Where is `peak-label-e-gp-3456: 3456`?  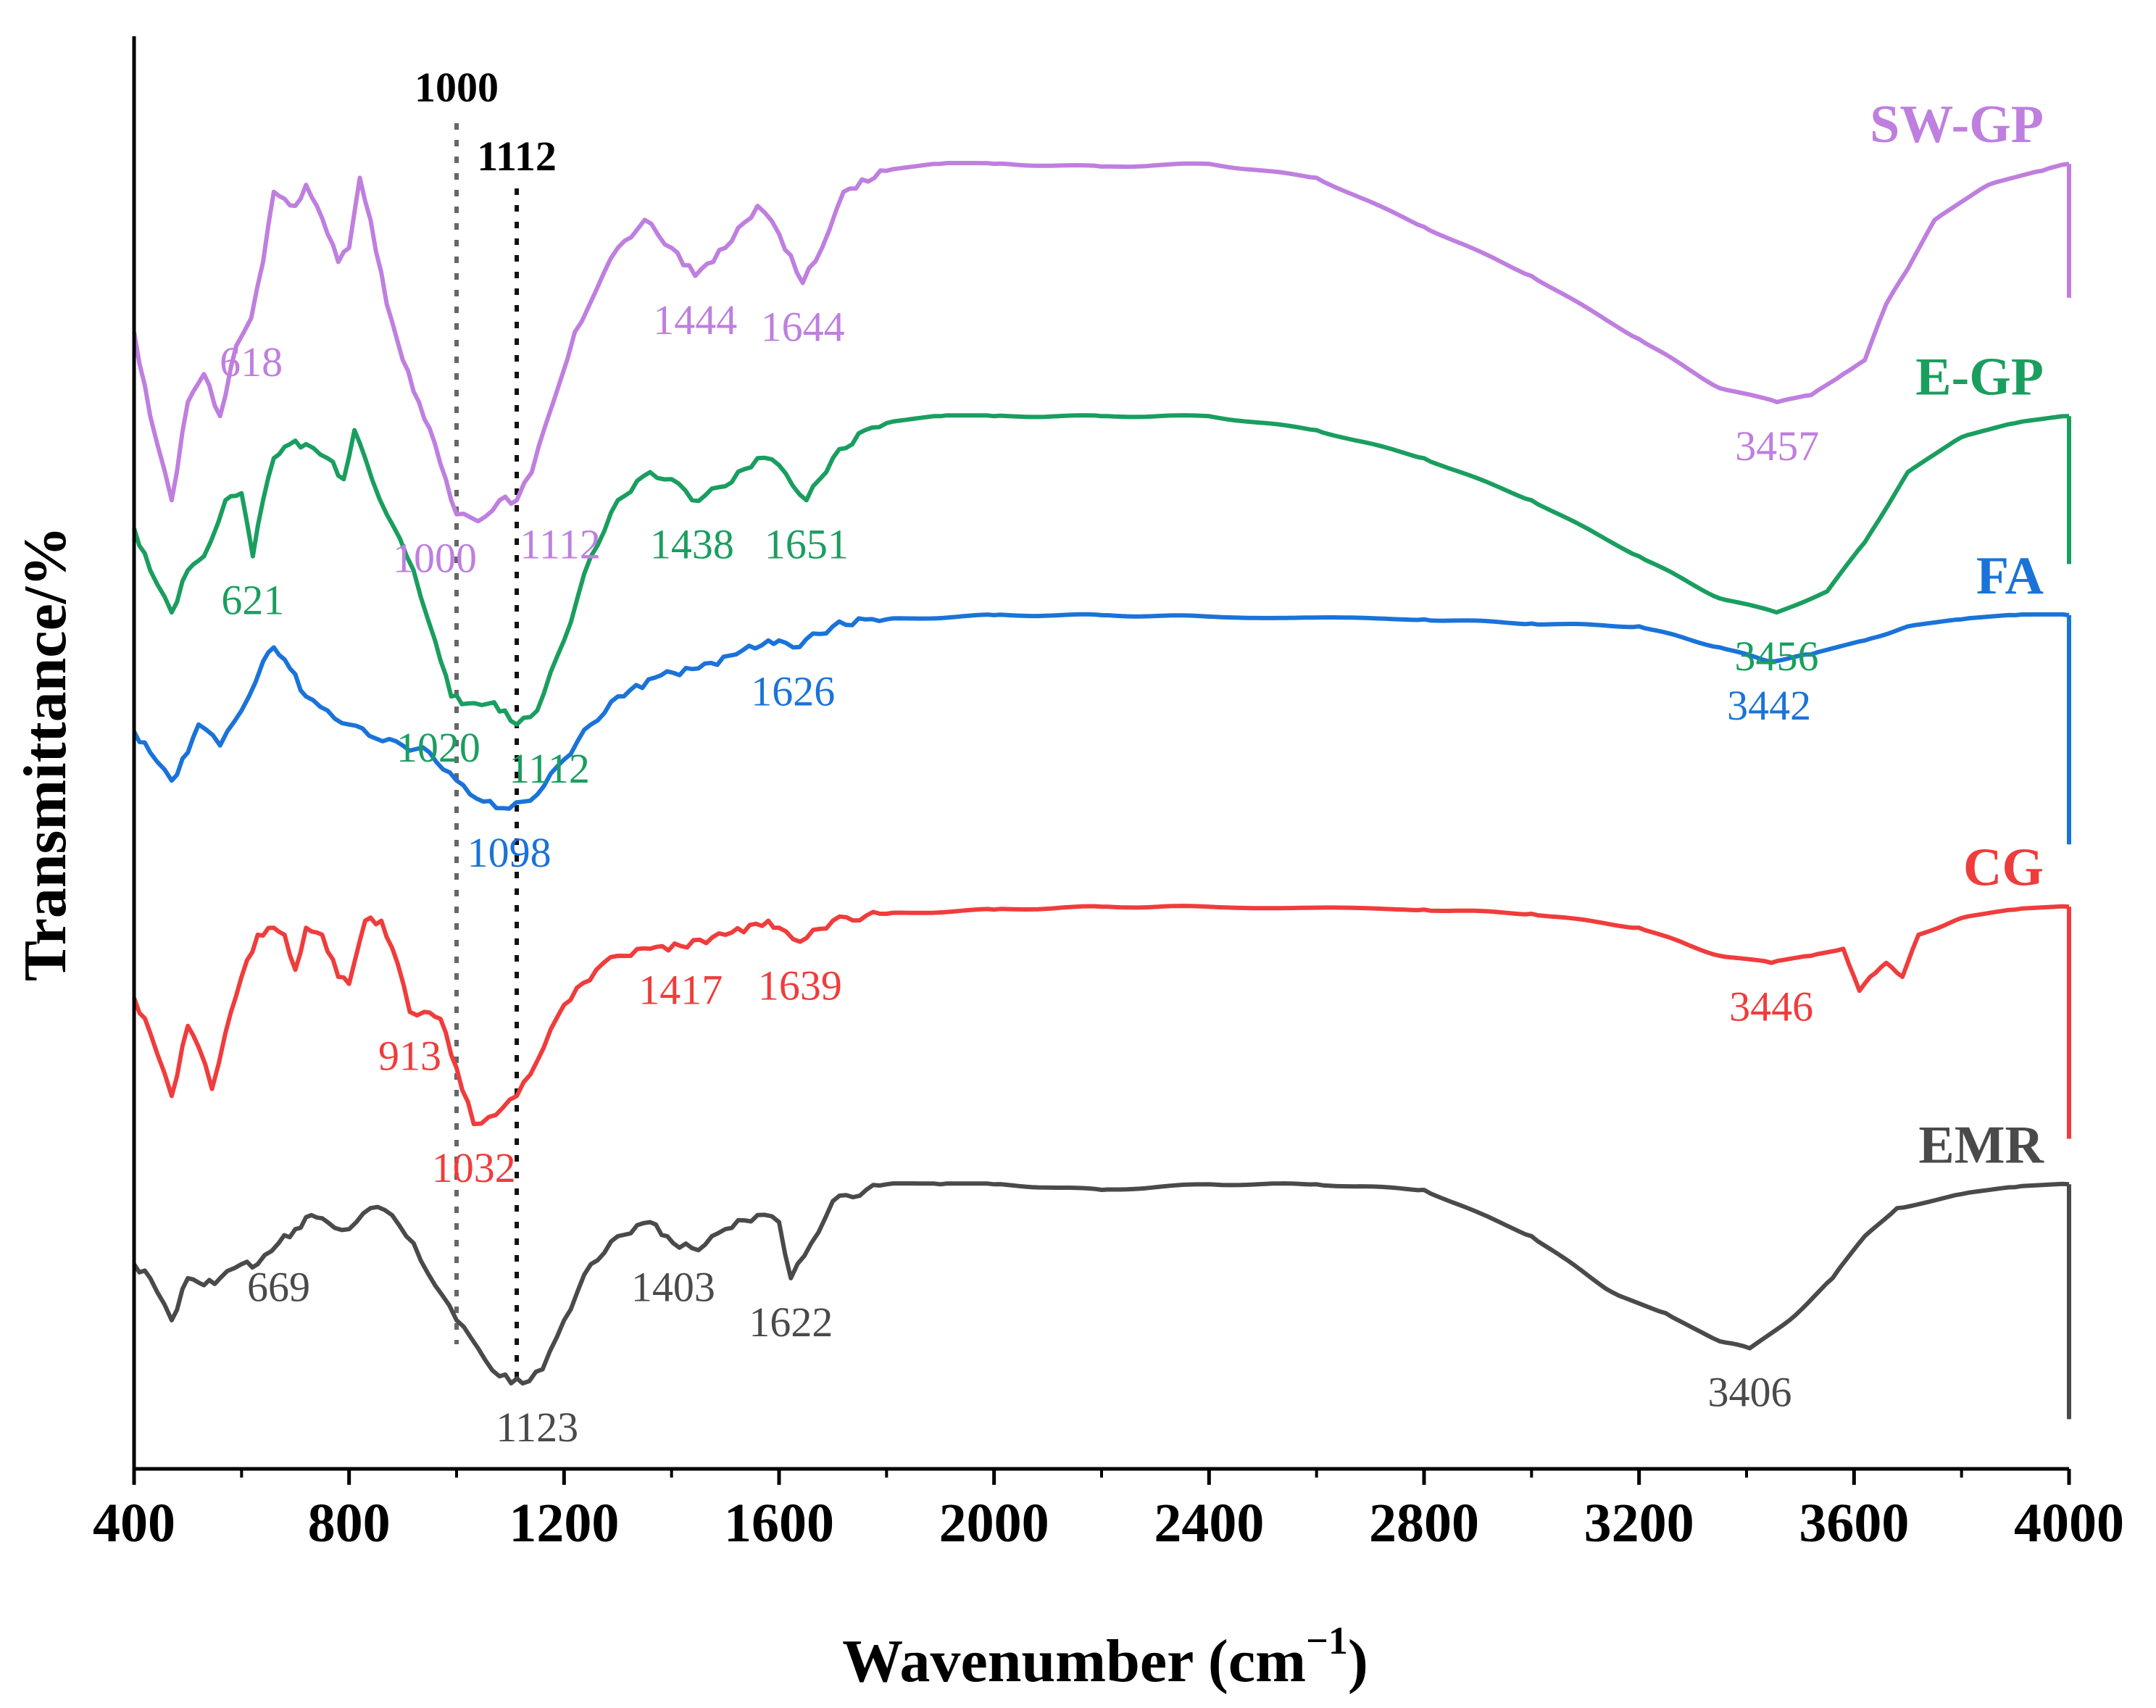 peak-label-e-gp-3456: 3456 is located at coordinates (1777, 656).